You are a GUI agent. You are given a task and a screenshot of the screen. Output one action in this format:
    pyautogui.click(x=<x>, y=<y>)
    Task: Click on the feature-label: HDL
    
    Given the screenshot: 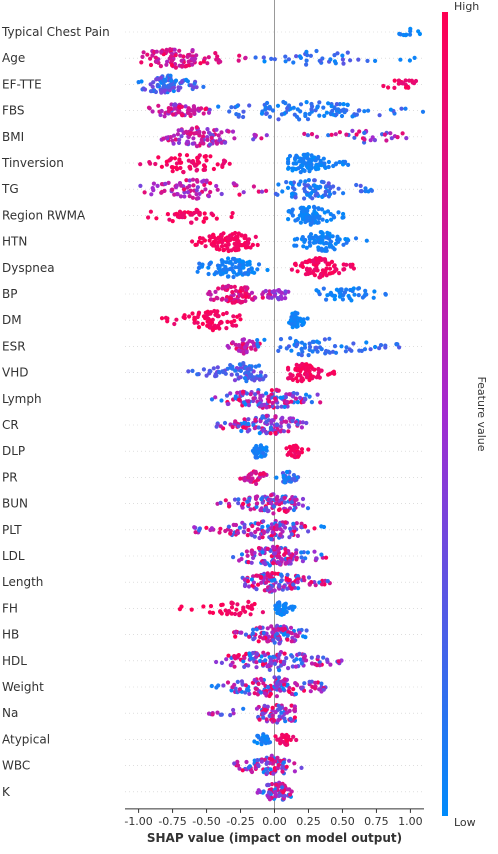 What is the action you would take?
    pyautogui.click(x=14, y=661)
    